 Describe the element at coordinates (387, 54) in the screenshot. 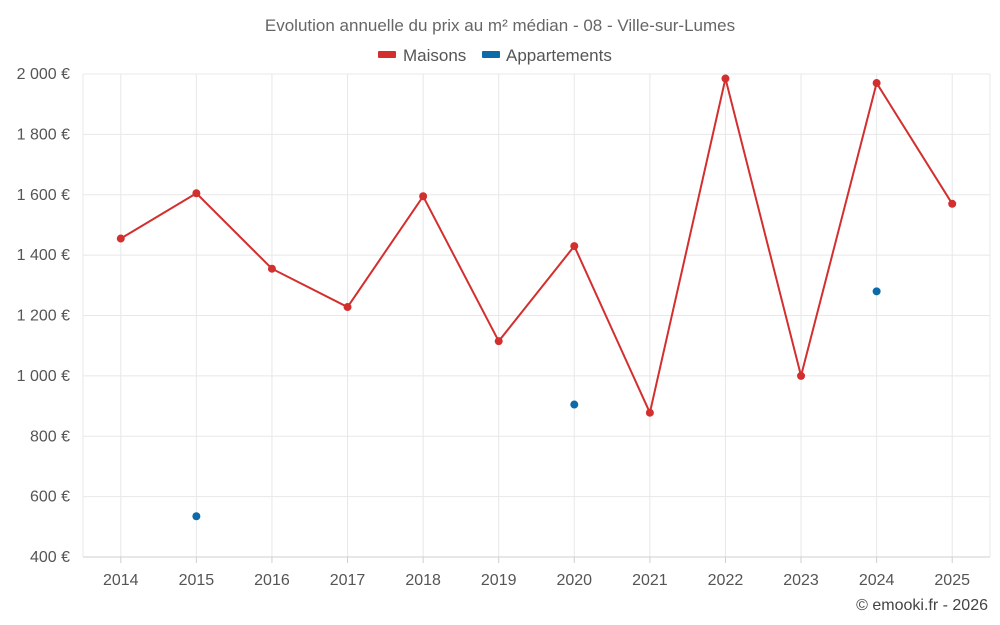

I see `legend-swatch-maisons` at that location.